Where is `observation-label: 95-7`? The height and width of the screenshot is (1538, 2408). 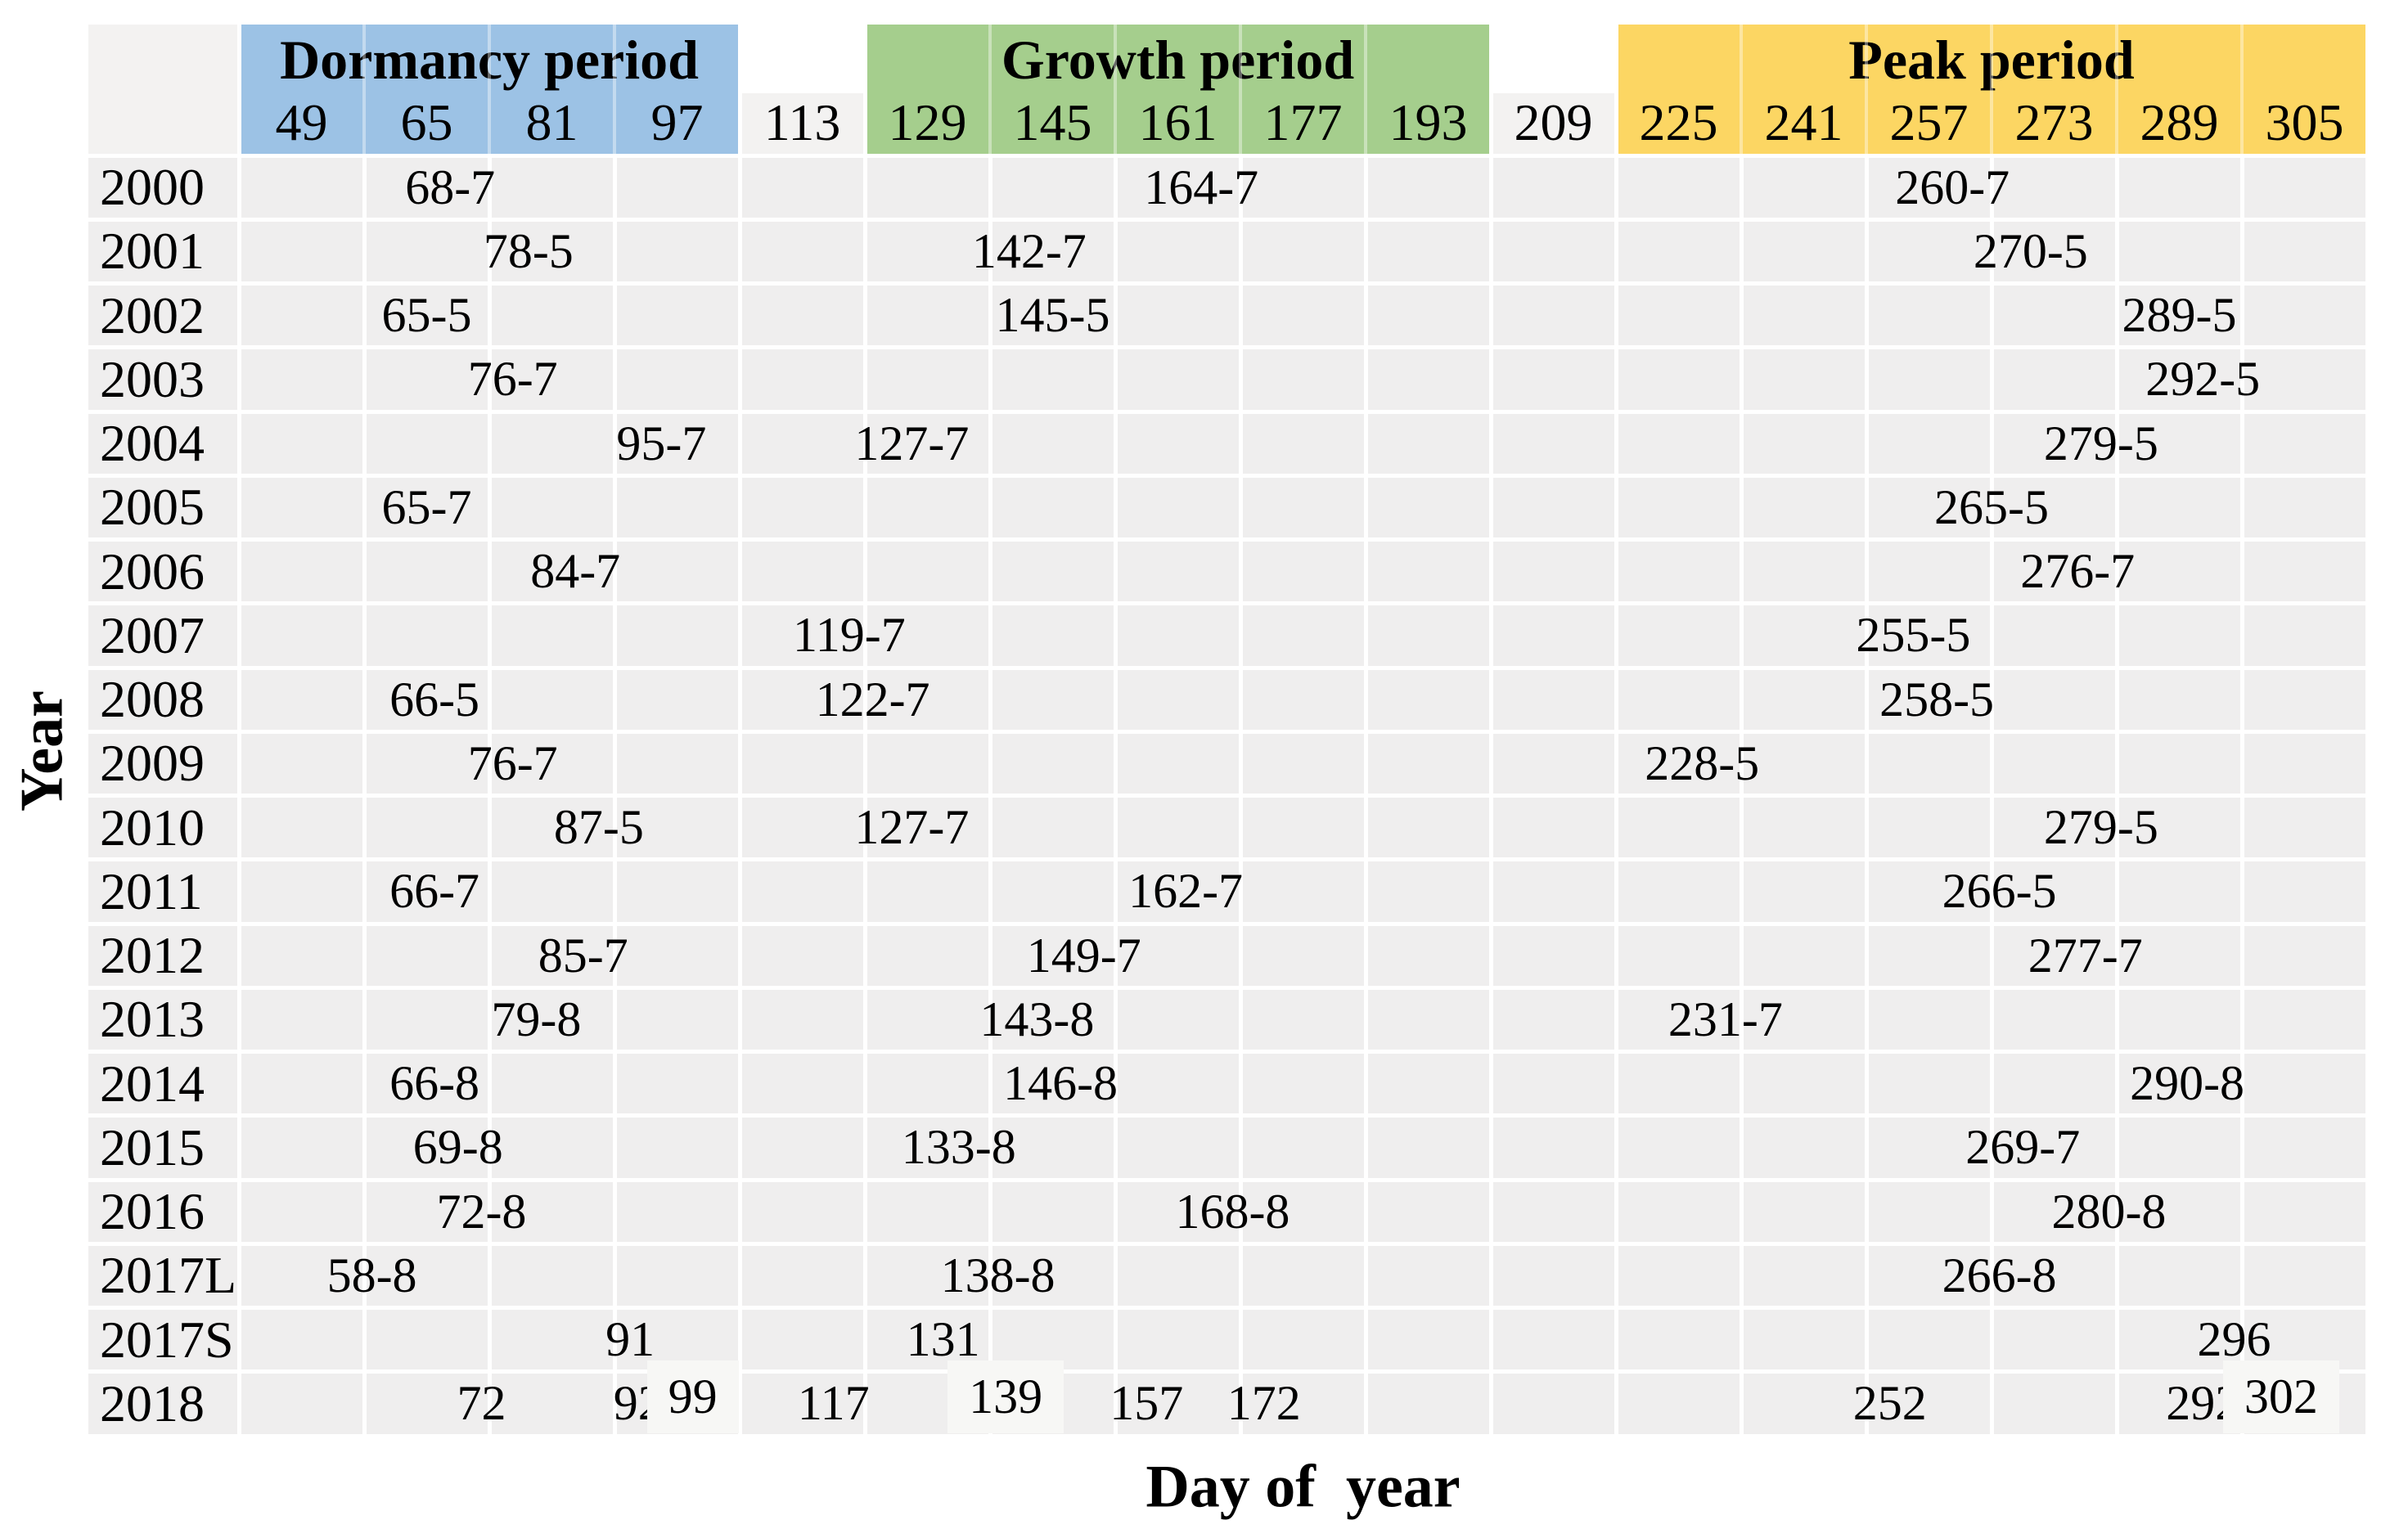
observation-label: 95-7 is located at coordinates (661, 443).